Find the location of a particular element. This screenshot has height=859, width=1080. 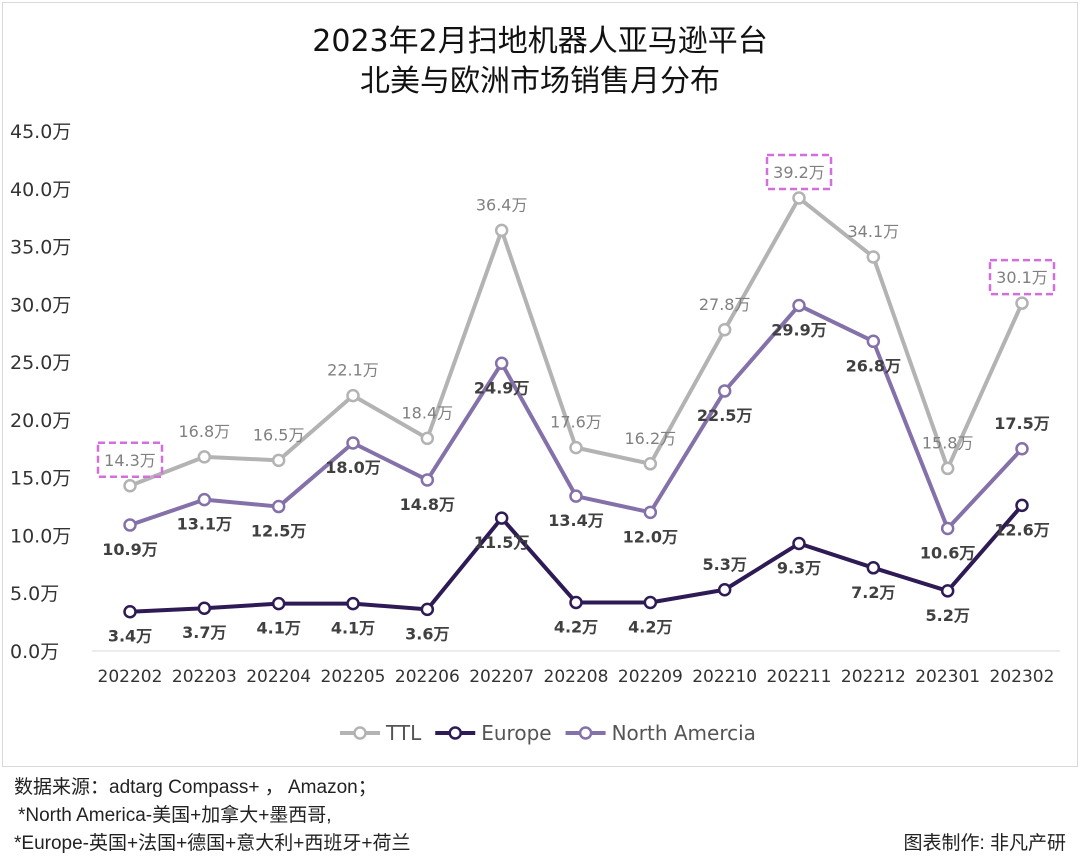

data-label: 18.4万 is located at coordinates (428, 412).